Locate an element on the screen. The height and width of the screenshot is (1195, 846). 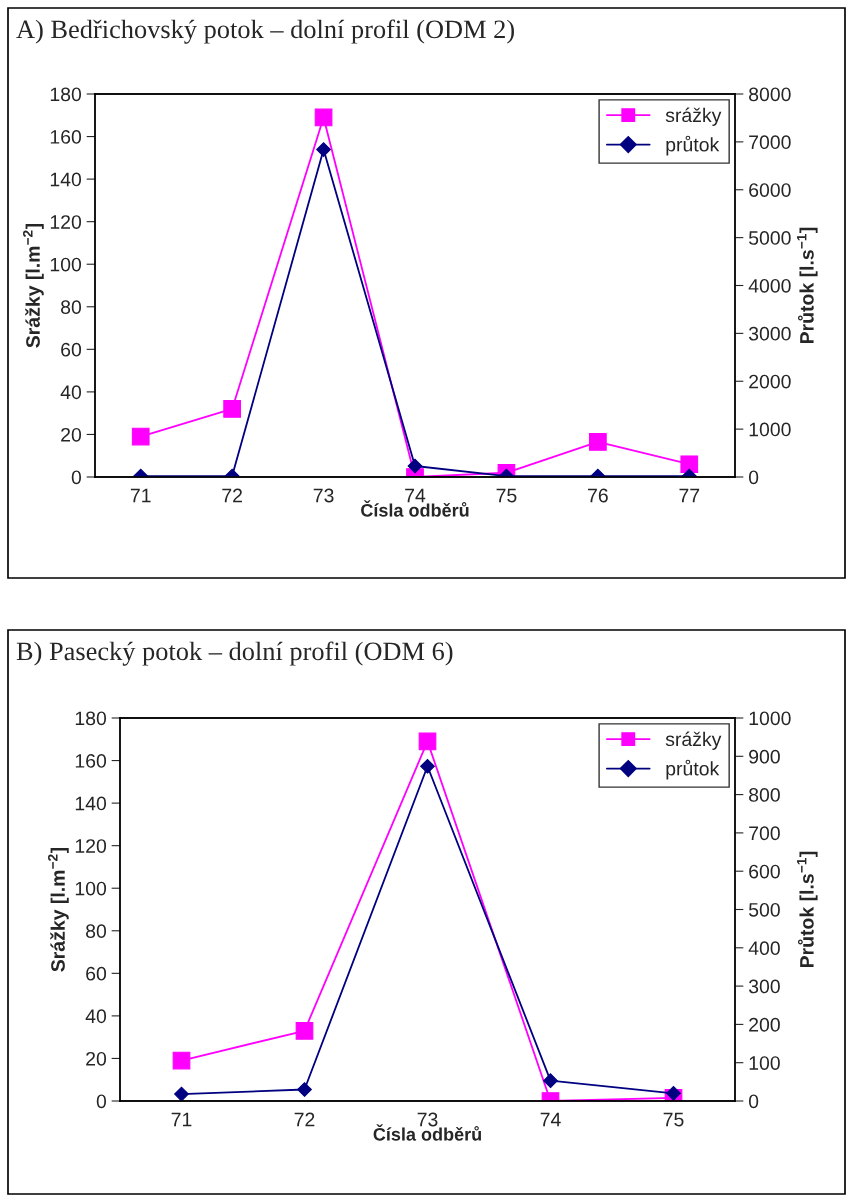
y2-tick-label: 3000 is located at coordinates (769, 333).